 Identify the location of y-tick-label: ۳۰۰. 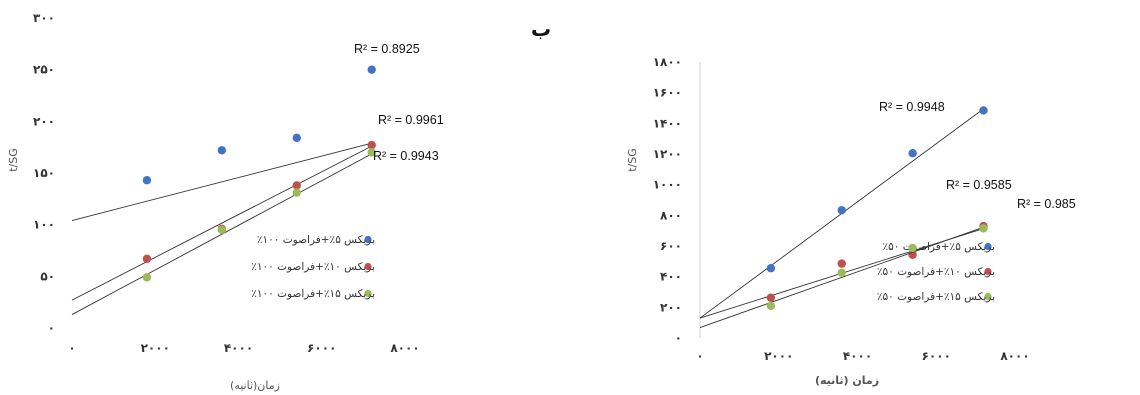
(44, 18).